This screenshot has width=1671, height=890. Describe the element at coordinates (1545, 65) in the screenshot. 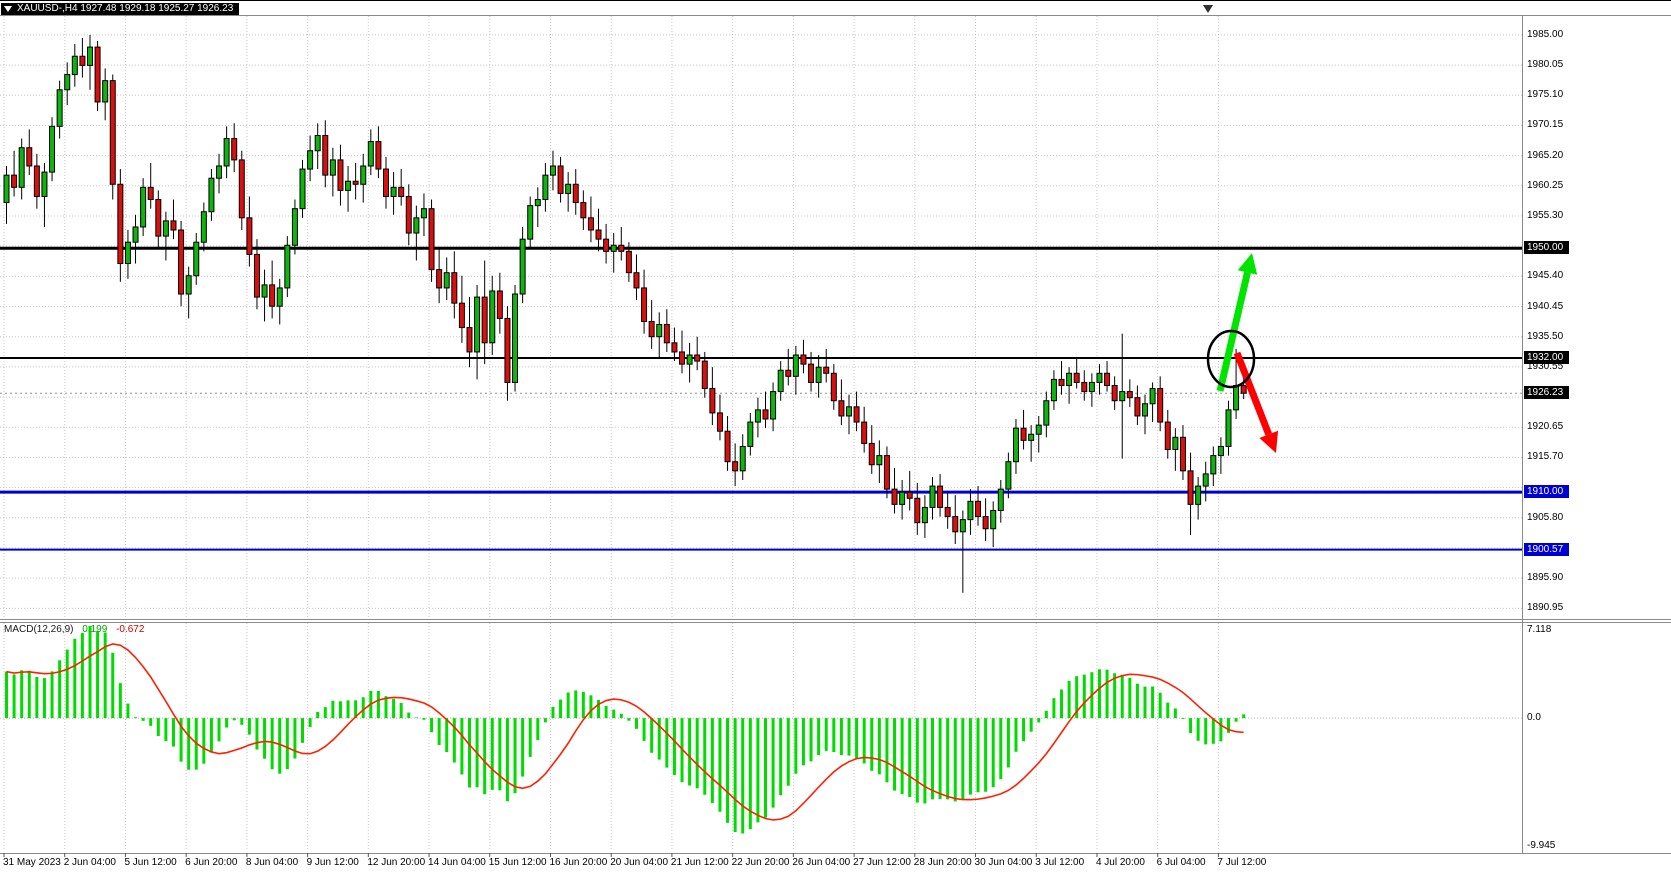

I see `price-axis-tick: 1980.05` at that location.